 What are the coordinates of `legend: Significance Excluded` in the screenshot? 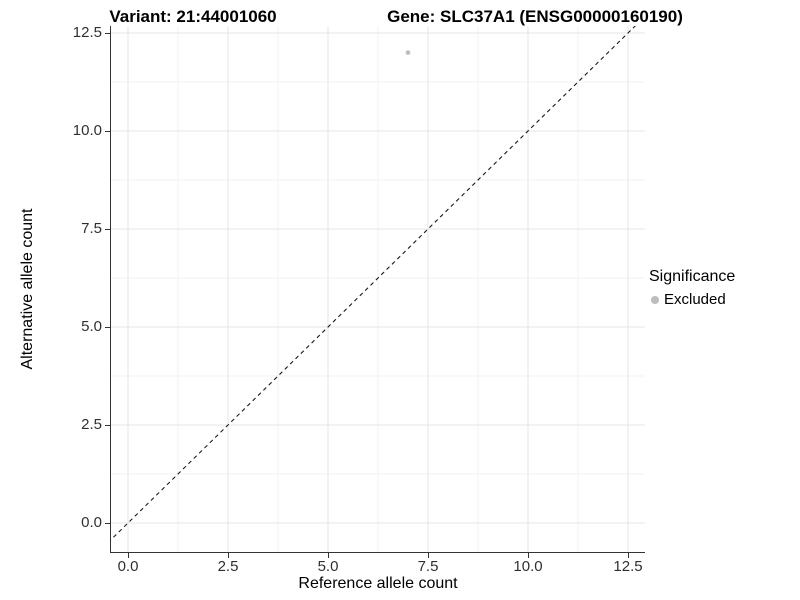 It's located at (692, 288).